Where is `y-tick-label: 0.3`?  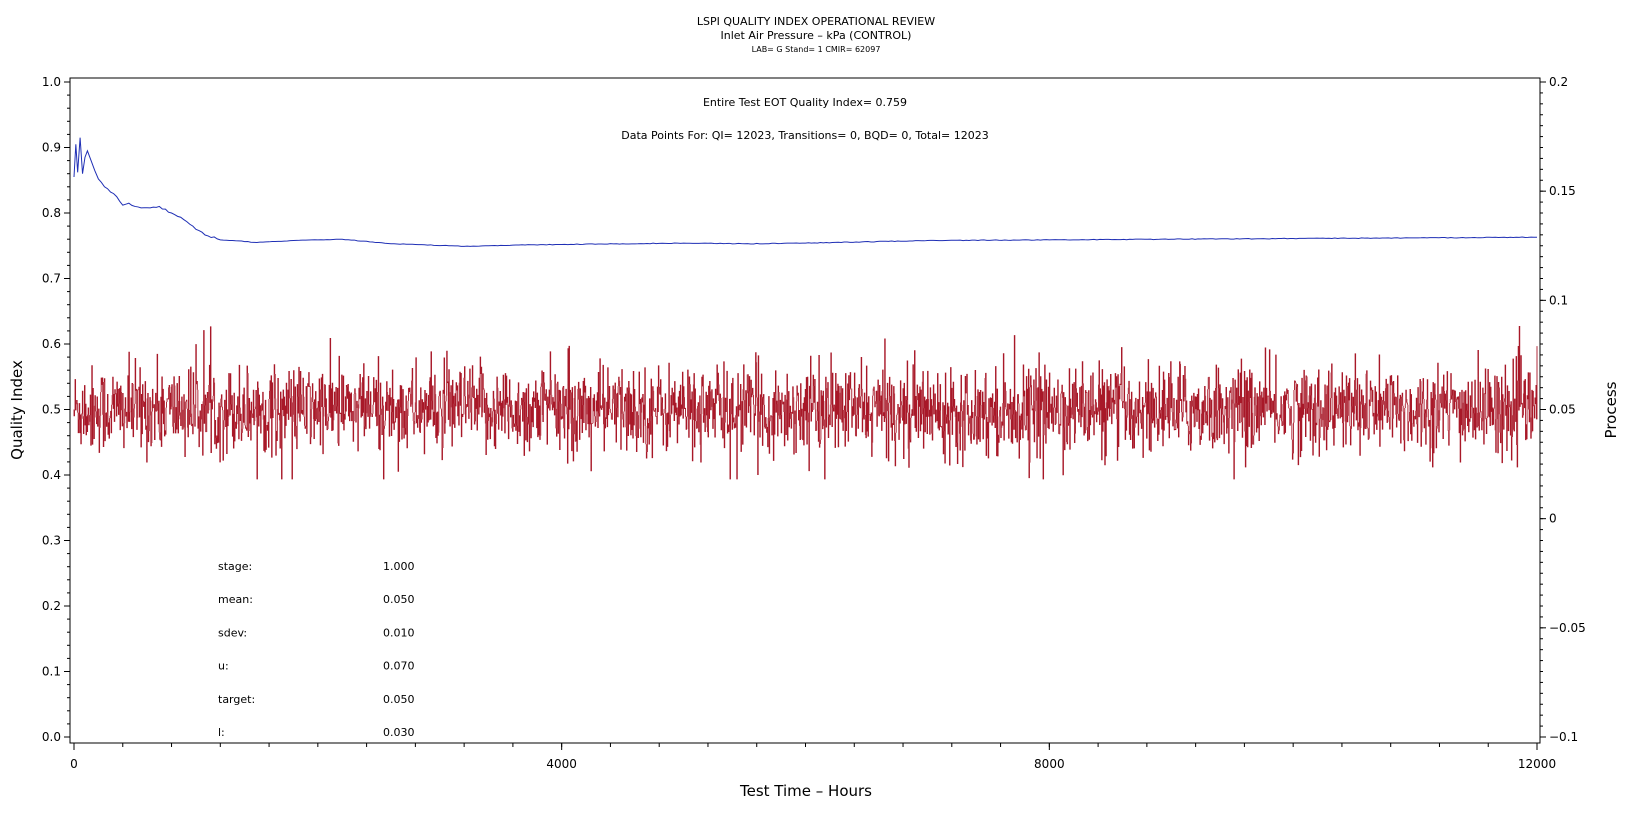
y-tick-label: 0.3 is located at coordinates (51, 541).